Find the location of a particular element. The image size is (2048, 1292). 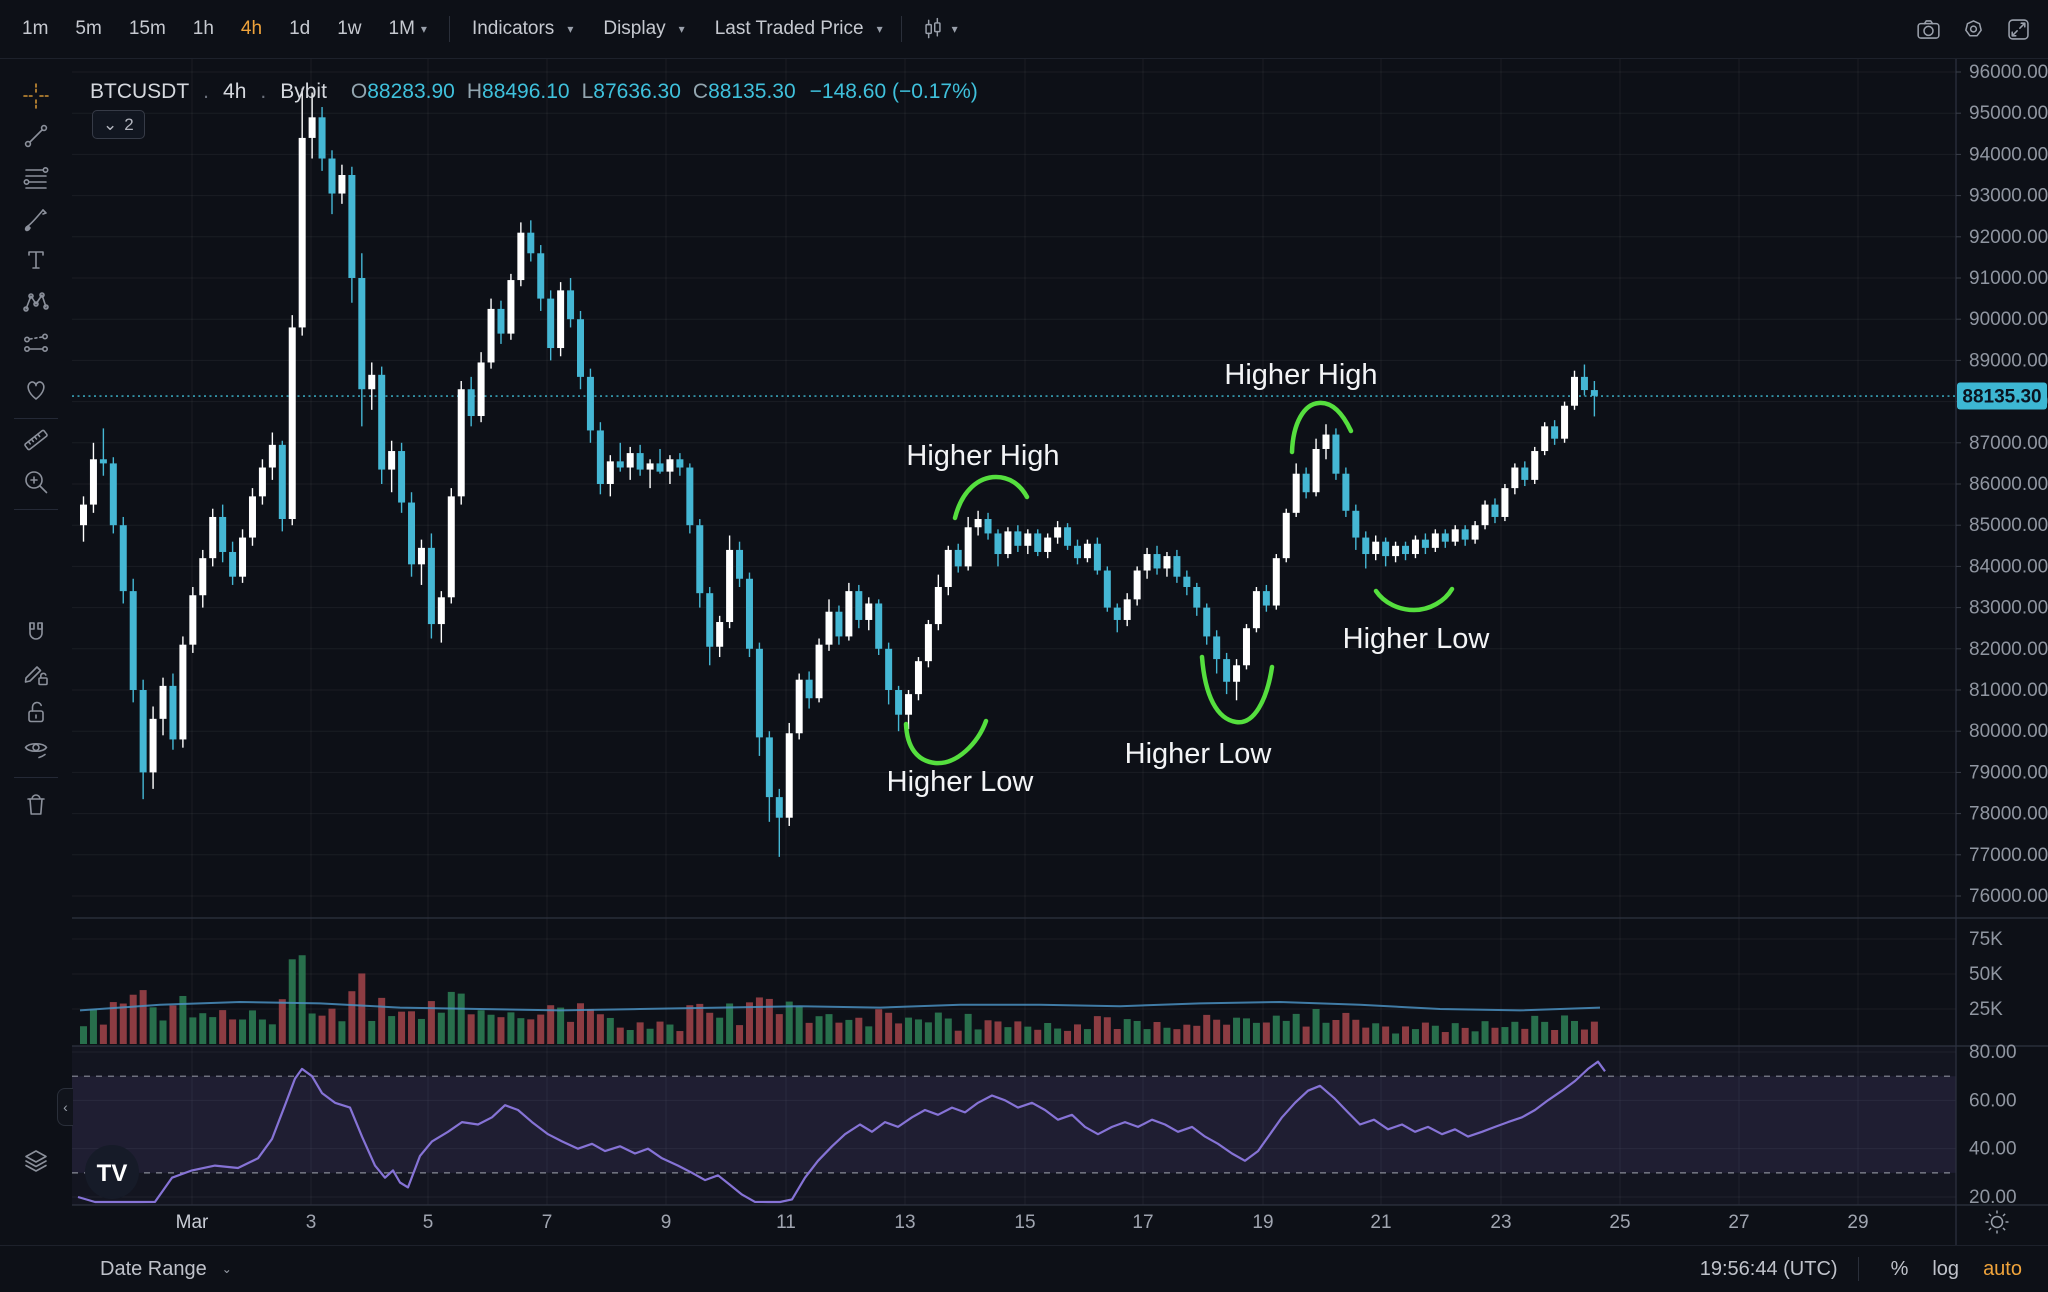

crosshair-tool-icon is located at coordinates (36, 96).